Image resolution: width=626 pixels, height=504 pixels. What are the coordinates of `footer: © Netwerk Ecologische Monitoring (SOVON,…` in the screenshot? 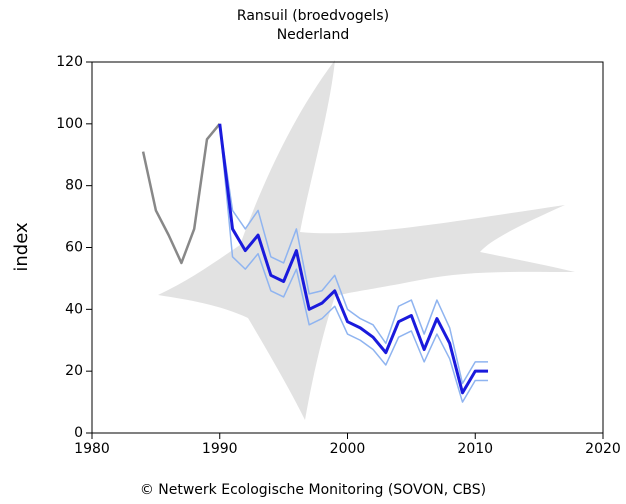 It's located at (313, 490).